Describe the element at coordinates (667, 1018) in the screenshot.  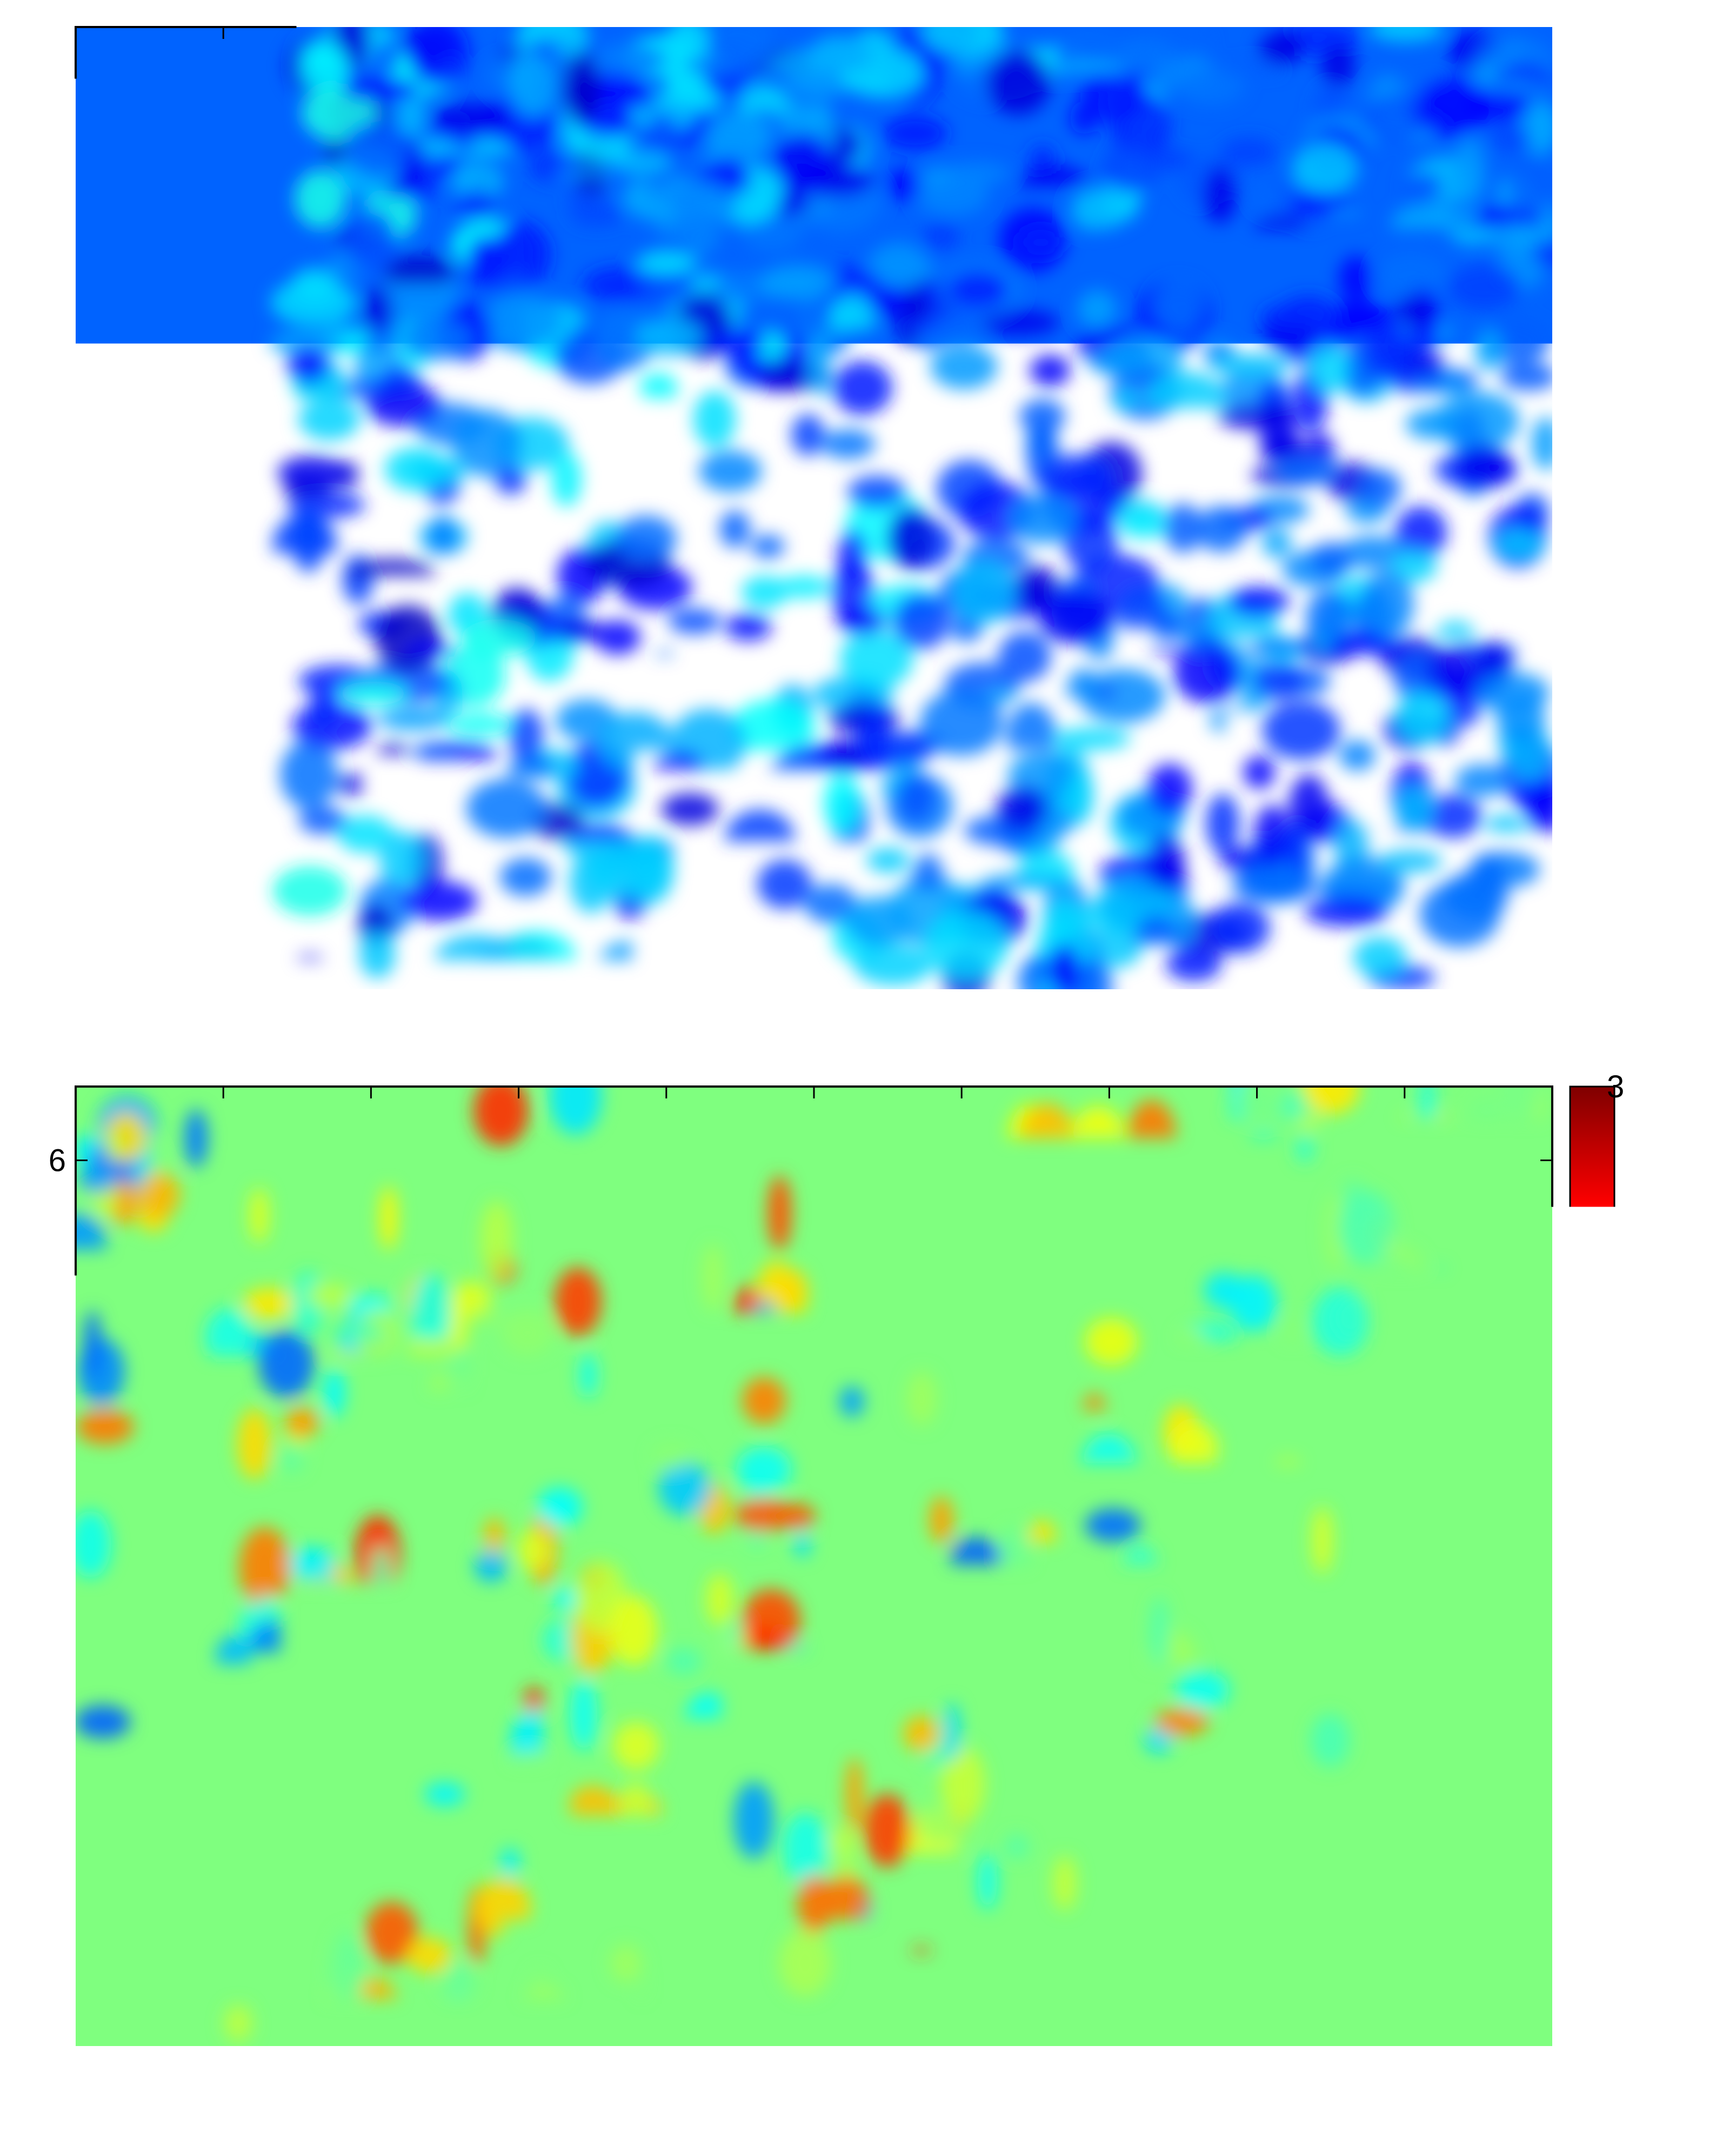
I see `x-tick-label: 2` at that location.